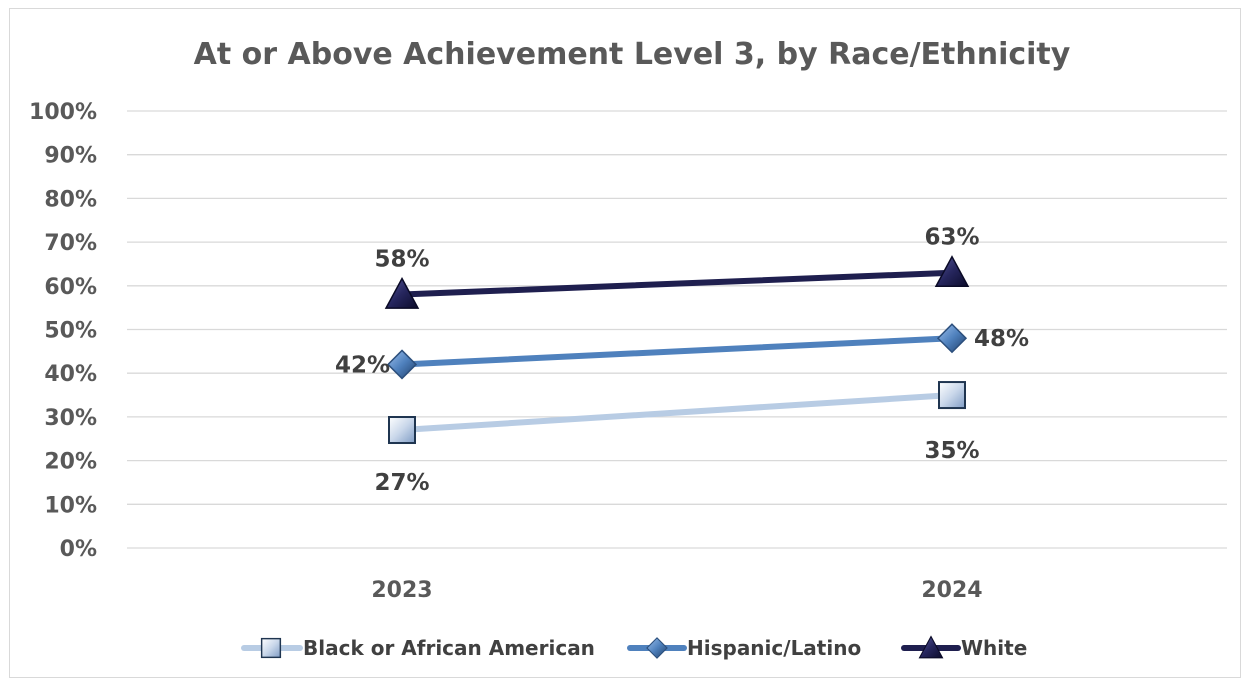 The width and height of the screenshot is (1252, 683). I want to click on x-tick-label: 2023, so click(401, 590).